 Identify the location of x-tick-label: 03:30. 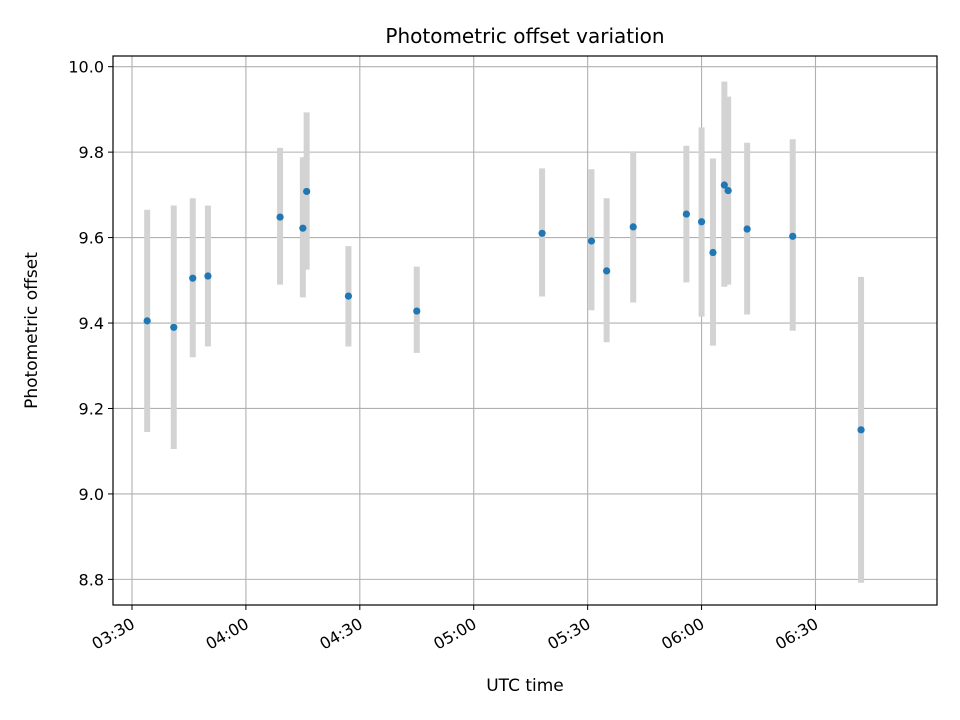
(113, 634).